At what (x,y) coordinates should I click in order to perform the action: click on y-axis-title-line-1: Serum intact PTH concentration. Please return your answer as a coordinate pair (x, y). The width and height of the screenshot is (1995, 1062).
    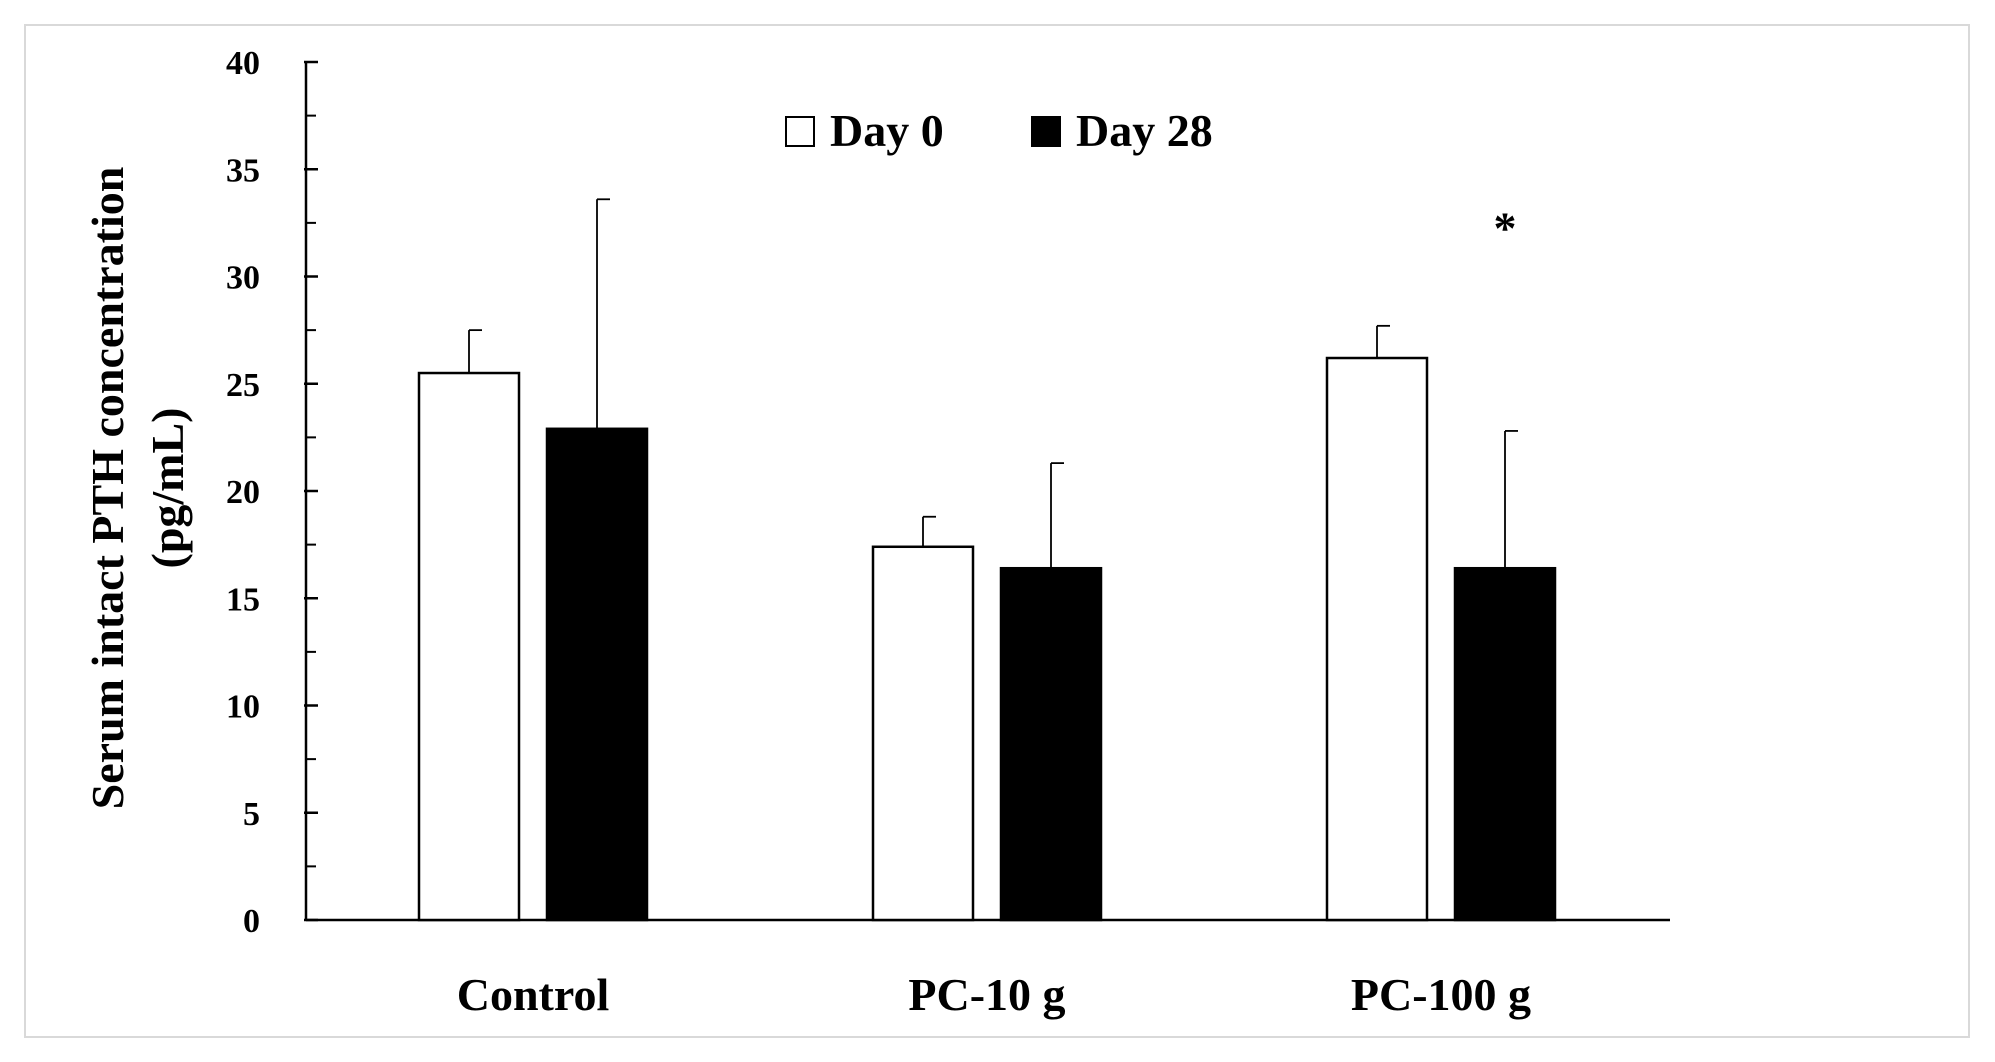
    Looking at the image, I should click on (107, 488).